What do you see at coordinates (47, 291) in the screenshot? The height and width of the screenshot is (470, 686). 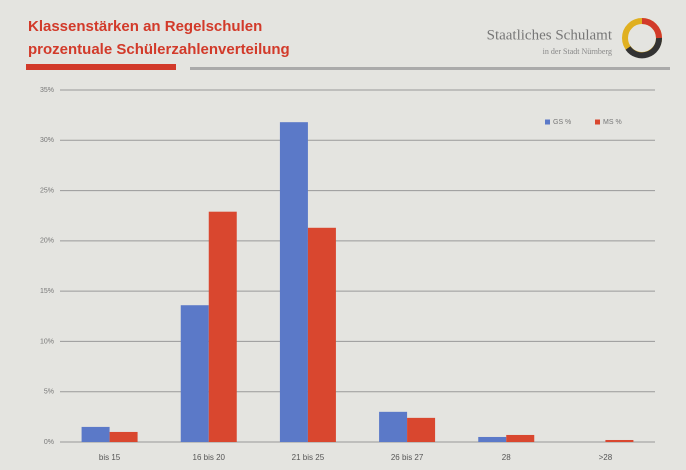 I see `y-tick-label: 15%` at bounding box center [47, 291].